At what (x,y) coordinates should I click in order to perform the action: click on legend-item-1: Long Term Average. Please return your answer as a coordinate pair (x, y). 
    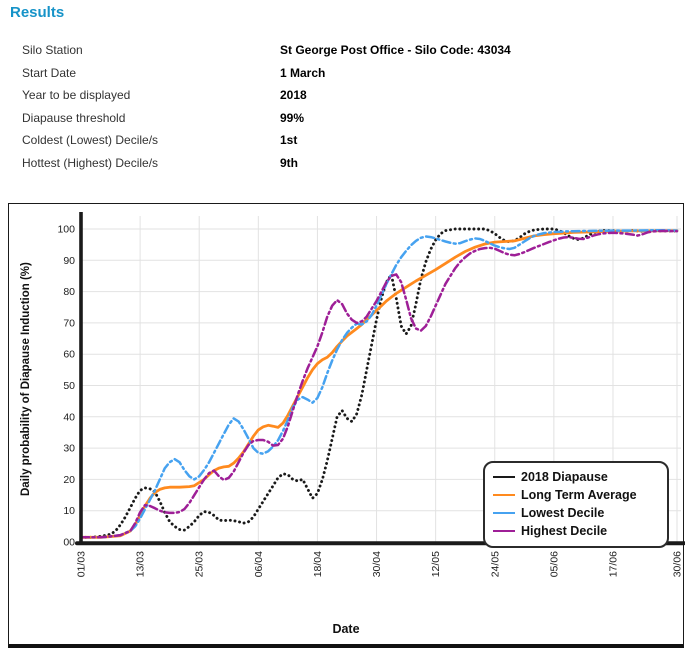
    Looking at the image, I should click on (576, 495).